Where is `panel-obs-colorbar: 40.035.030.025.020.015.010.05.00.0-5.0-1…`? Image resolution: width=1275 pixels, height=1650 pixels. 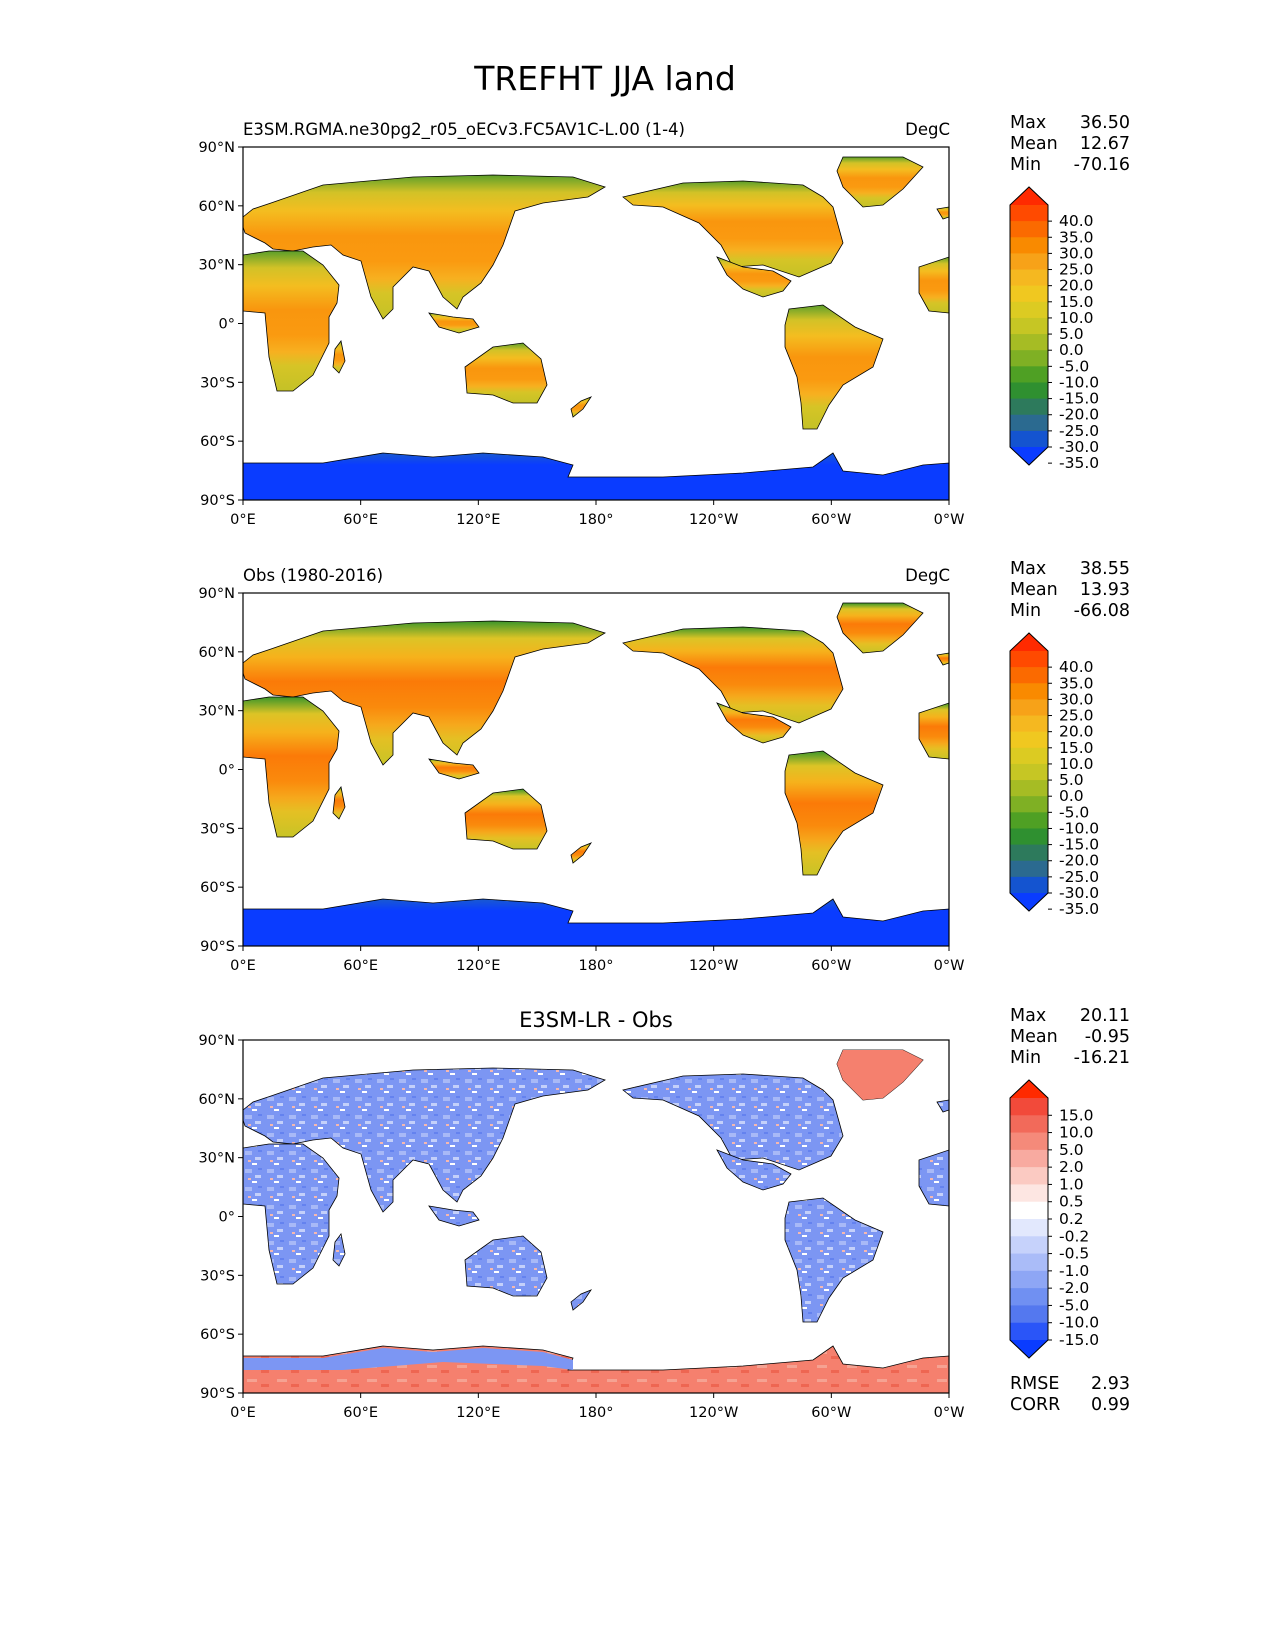
panel-obs-colorbar: 40.035.030.025.020.015.010.05.00.0-5.0-1… is located at coordinates (1054, 775).